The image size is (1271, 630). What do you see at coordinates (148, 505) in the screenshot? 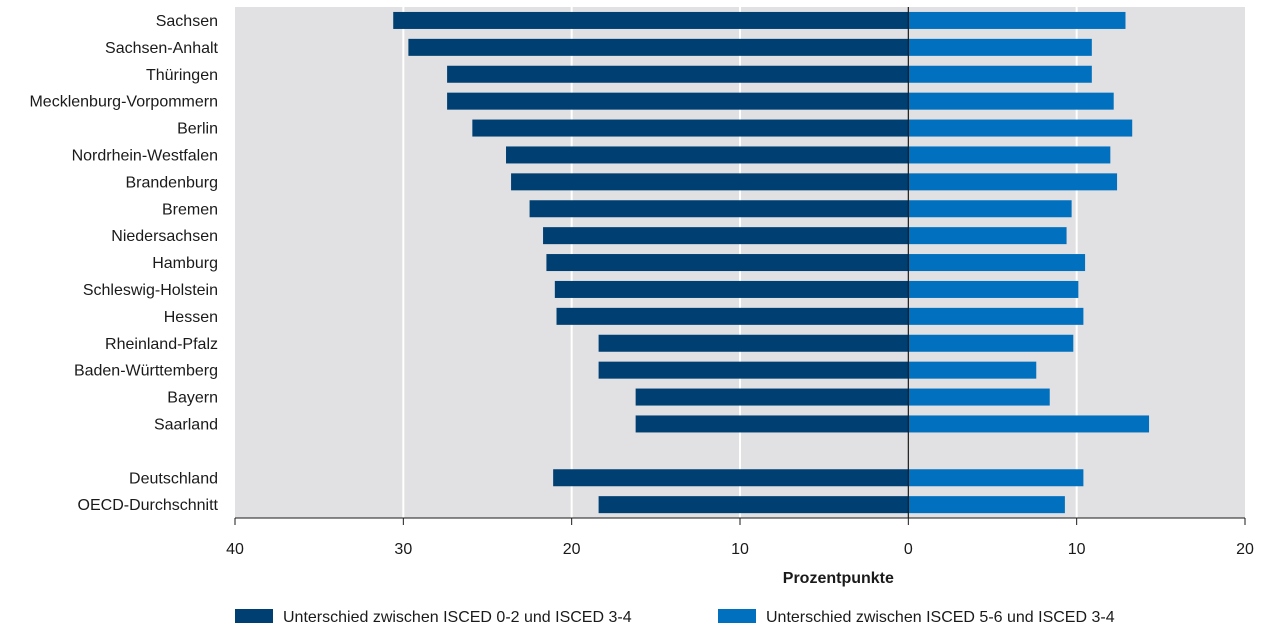
I see `category-label: OECD-Durchschnitt` at bounding box center [148, 505].